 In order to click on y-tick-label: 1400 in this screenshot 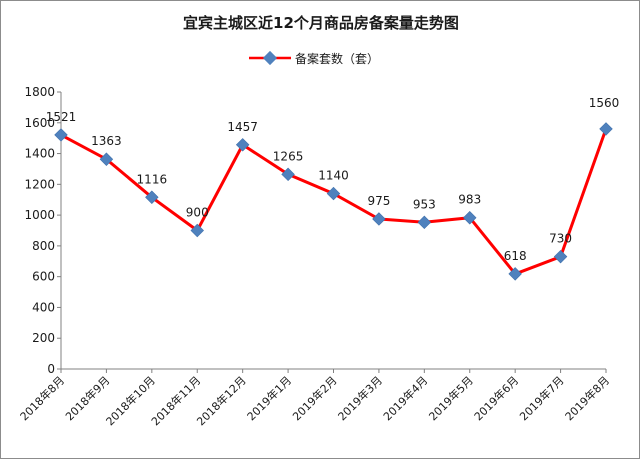, I will do `click(39, 154)`.